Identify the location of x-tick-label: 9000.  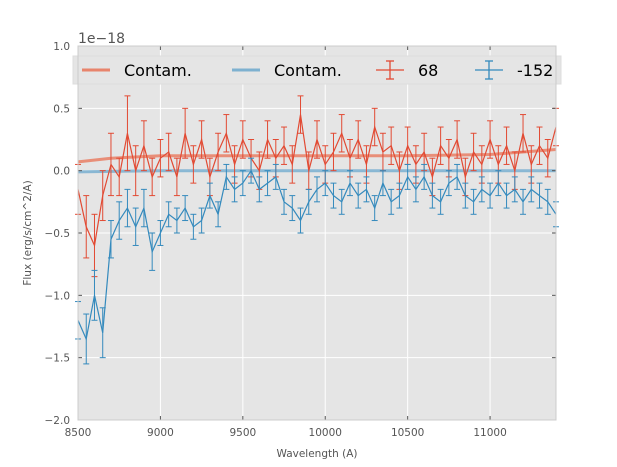
(160, 433).